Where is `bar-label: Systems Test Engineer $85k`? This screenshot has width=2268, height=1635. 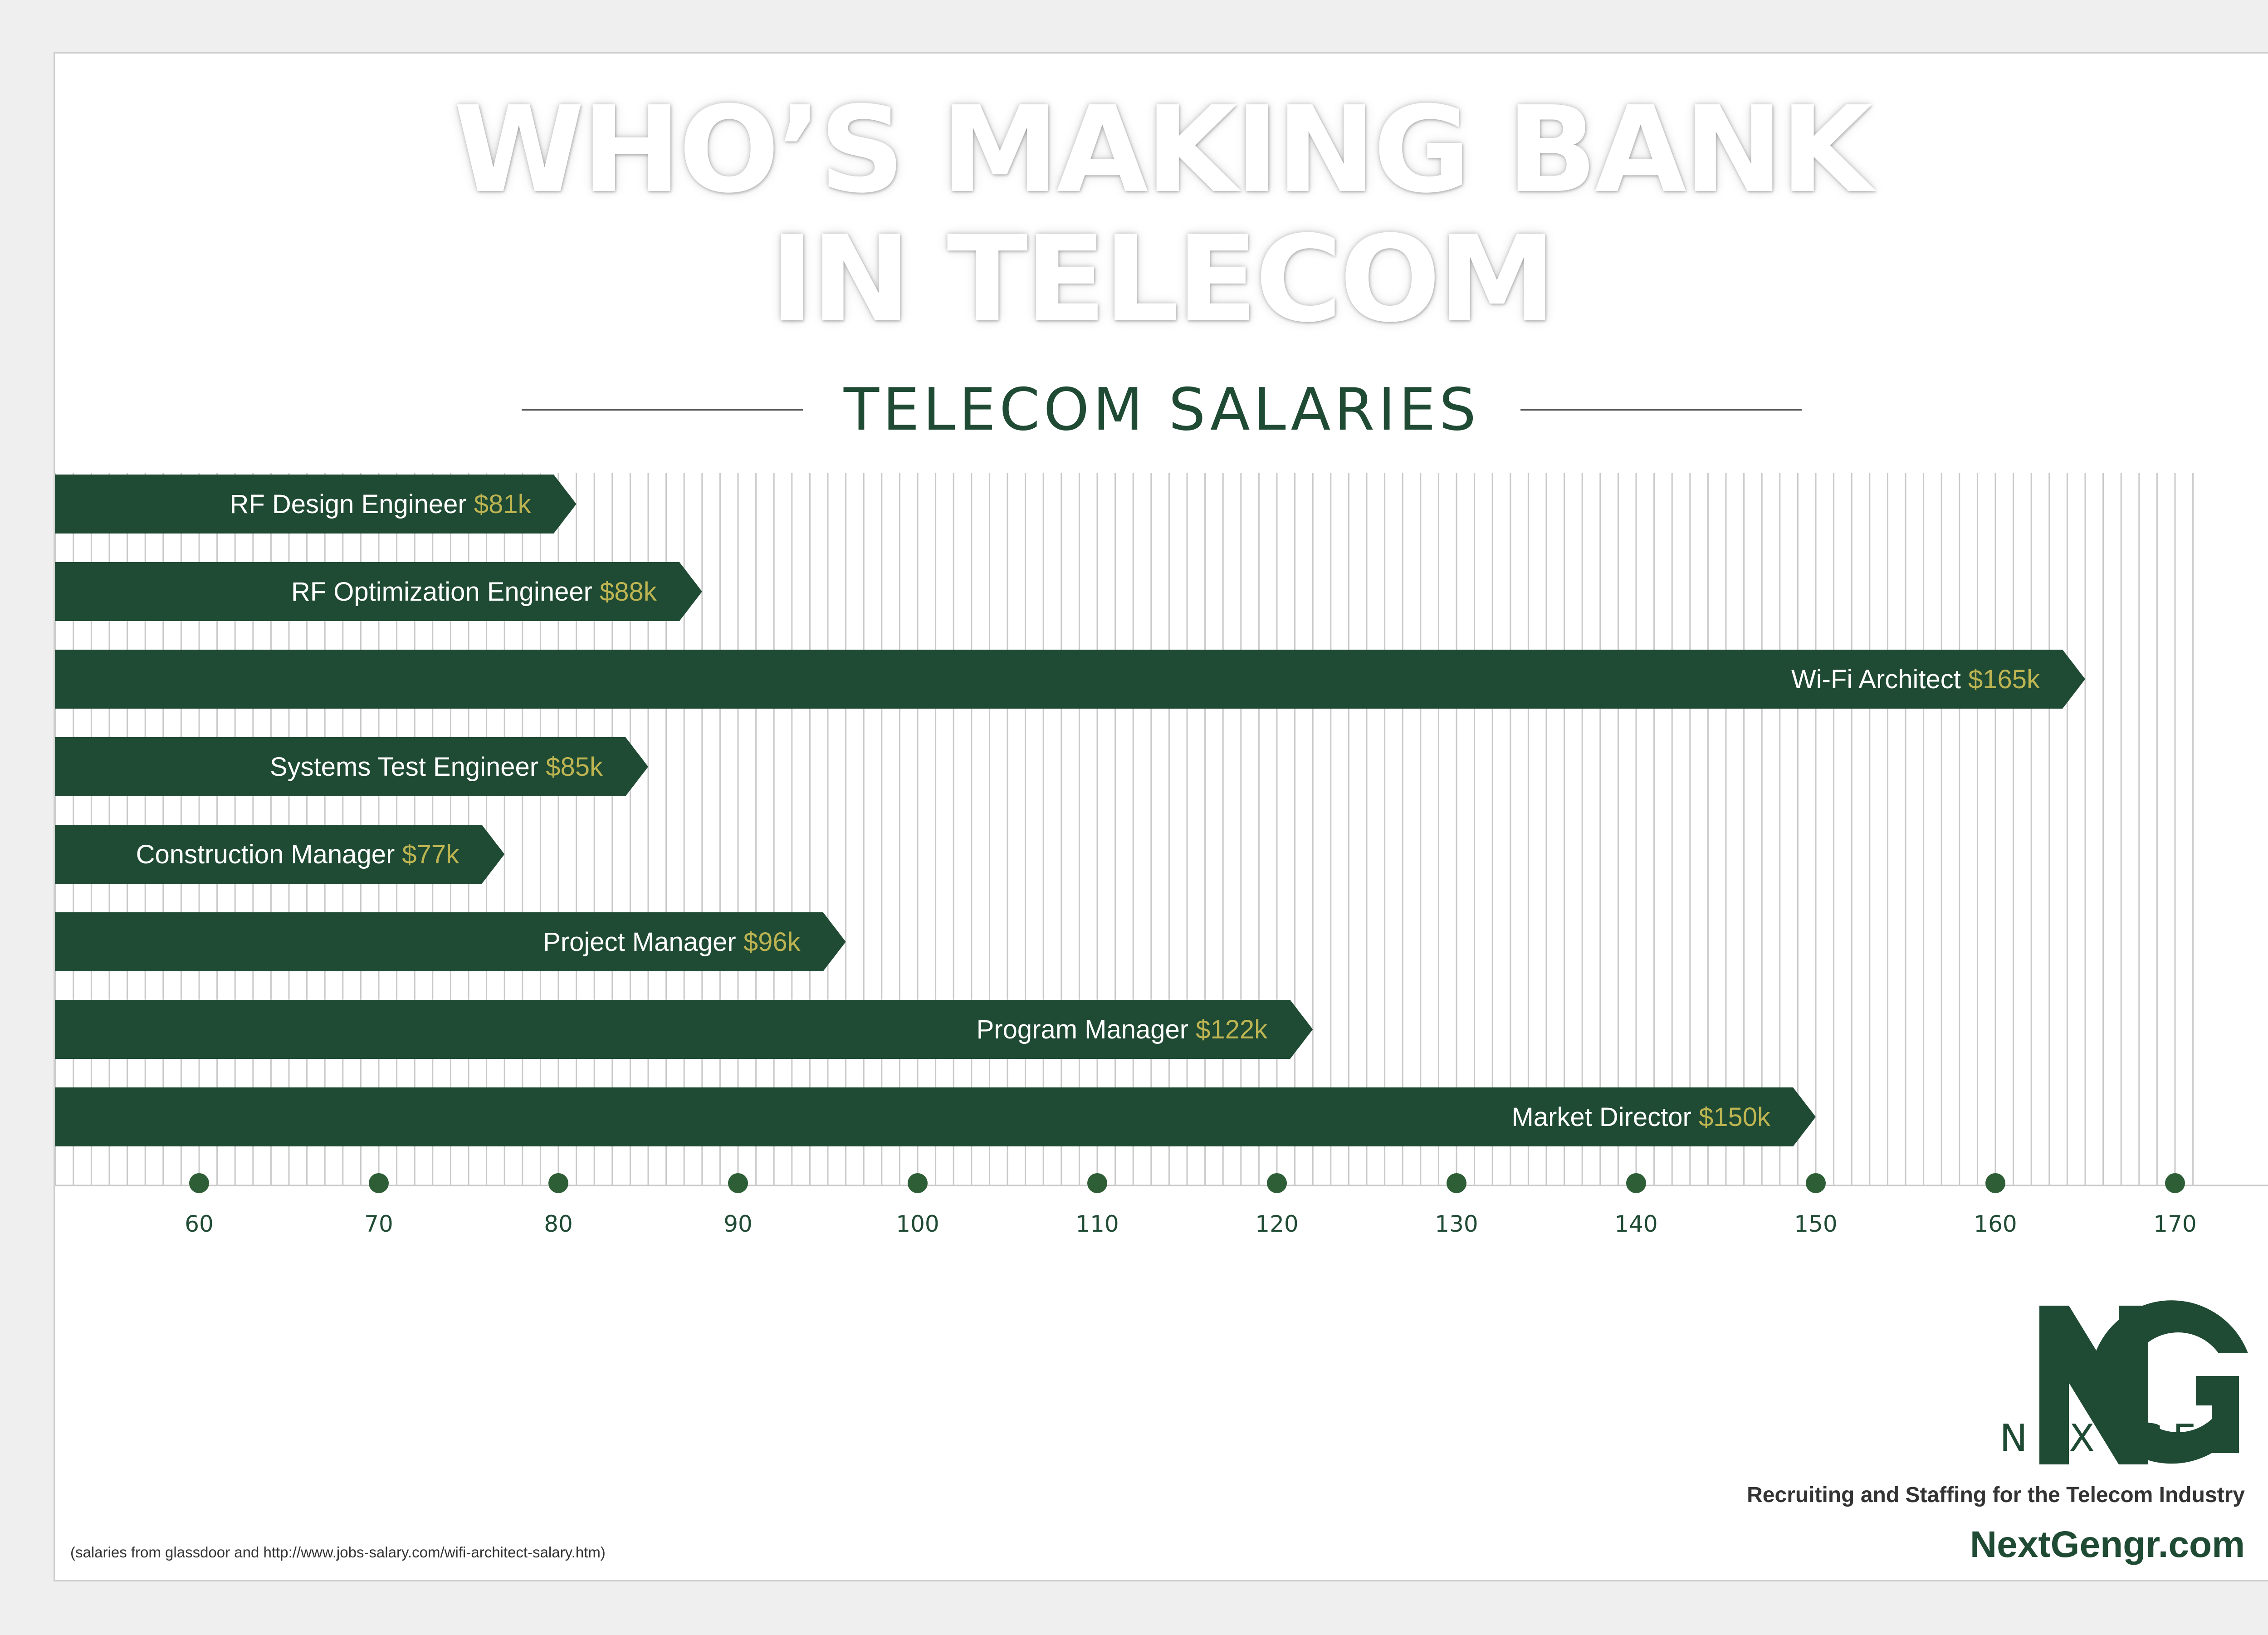 bar-label: Systems Test Engineer $85k is located at coordinates (436, 767).